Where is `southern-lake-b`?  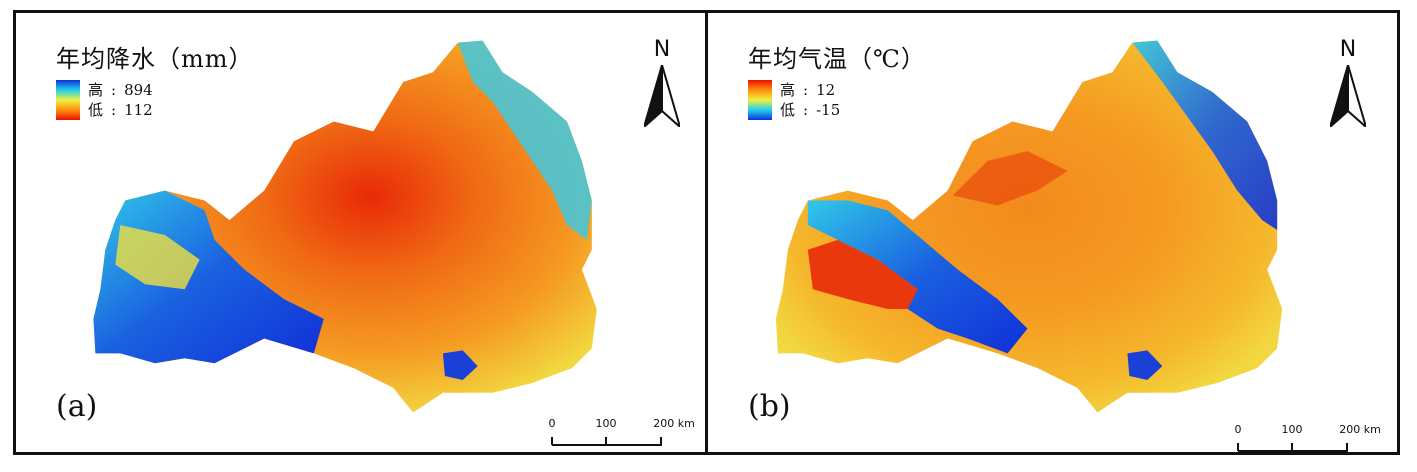
southern-lake-b is located at coordinates (1145, 365).